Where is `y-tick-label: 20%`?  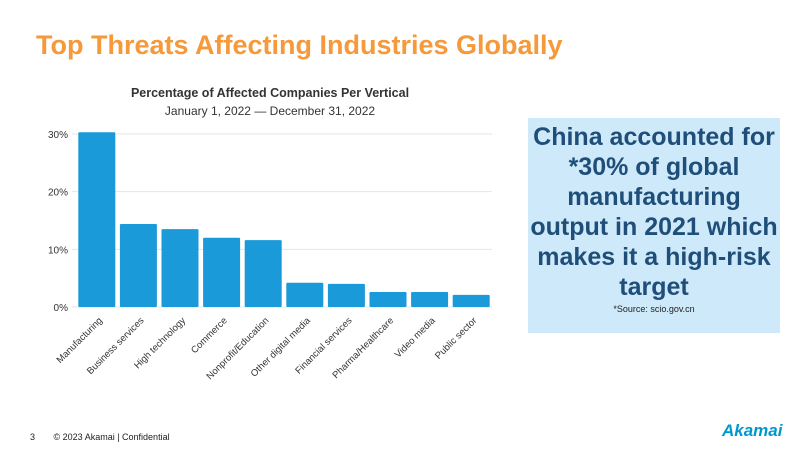 y-tick-label: 20% is located at coordinates (58, 193).